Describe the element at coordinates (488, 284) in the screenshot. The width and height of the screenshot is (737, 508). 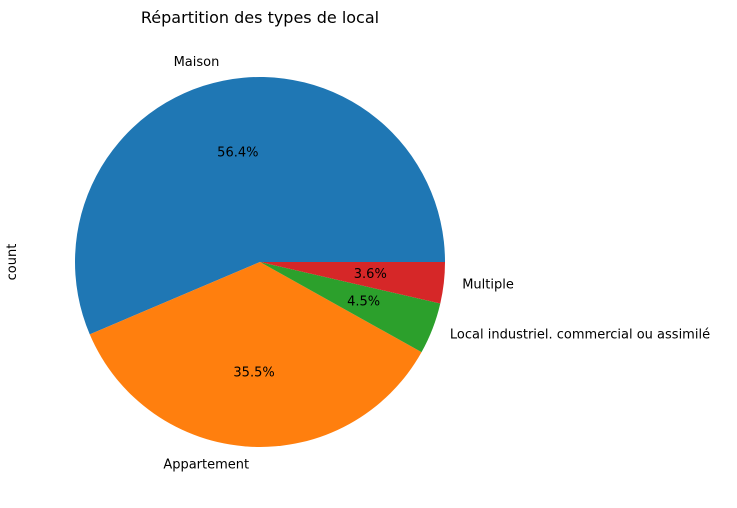
I see `category-label-multiple: Multiple` at that location.